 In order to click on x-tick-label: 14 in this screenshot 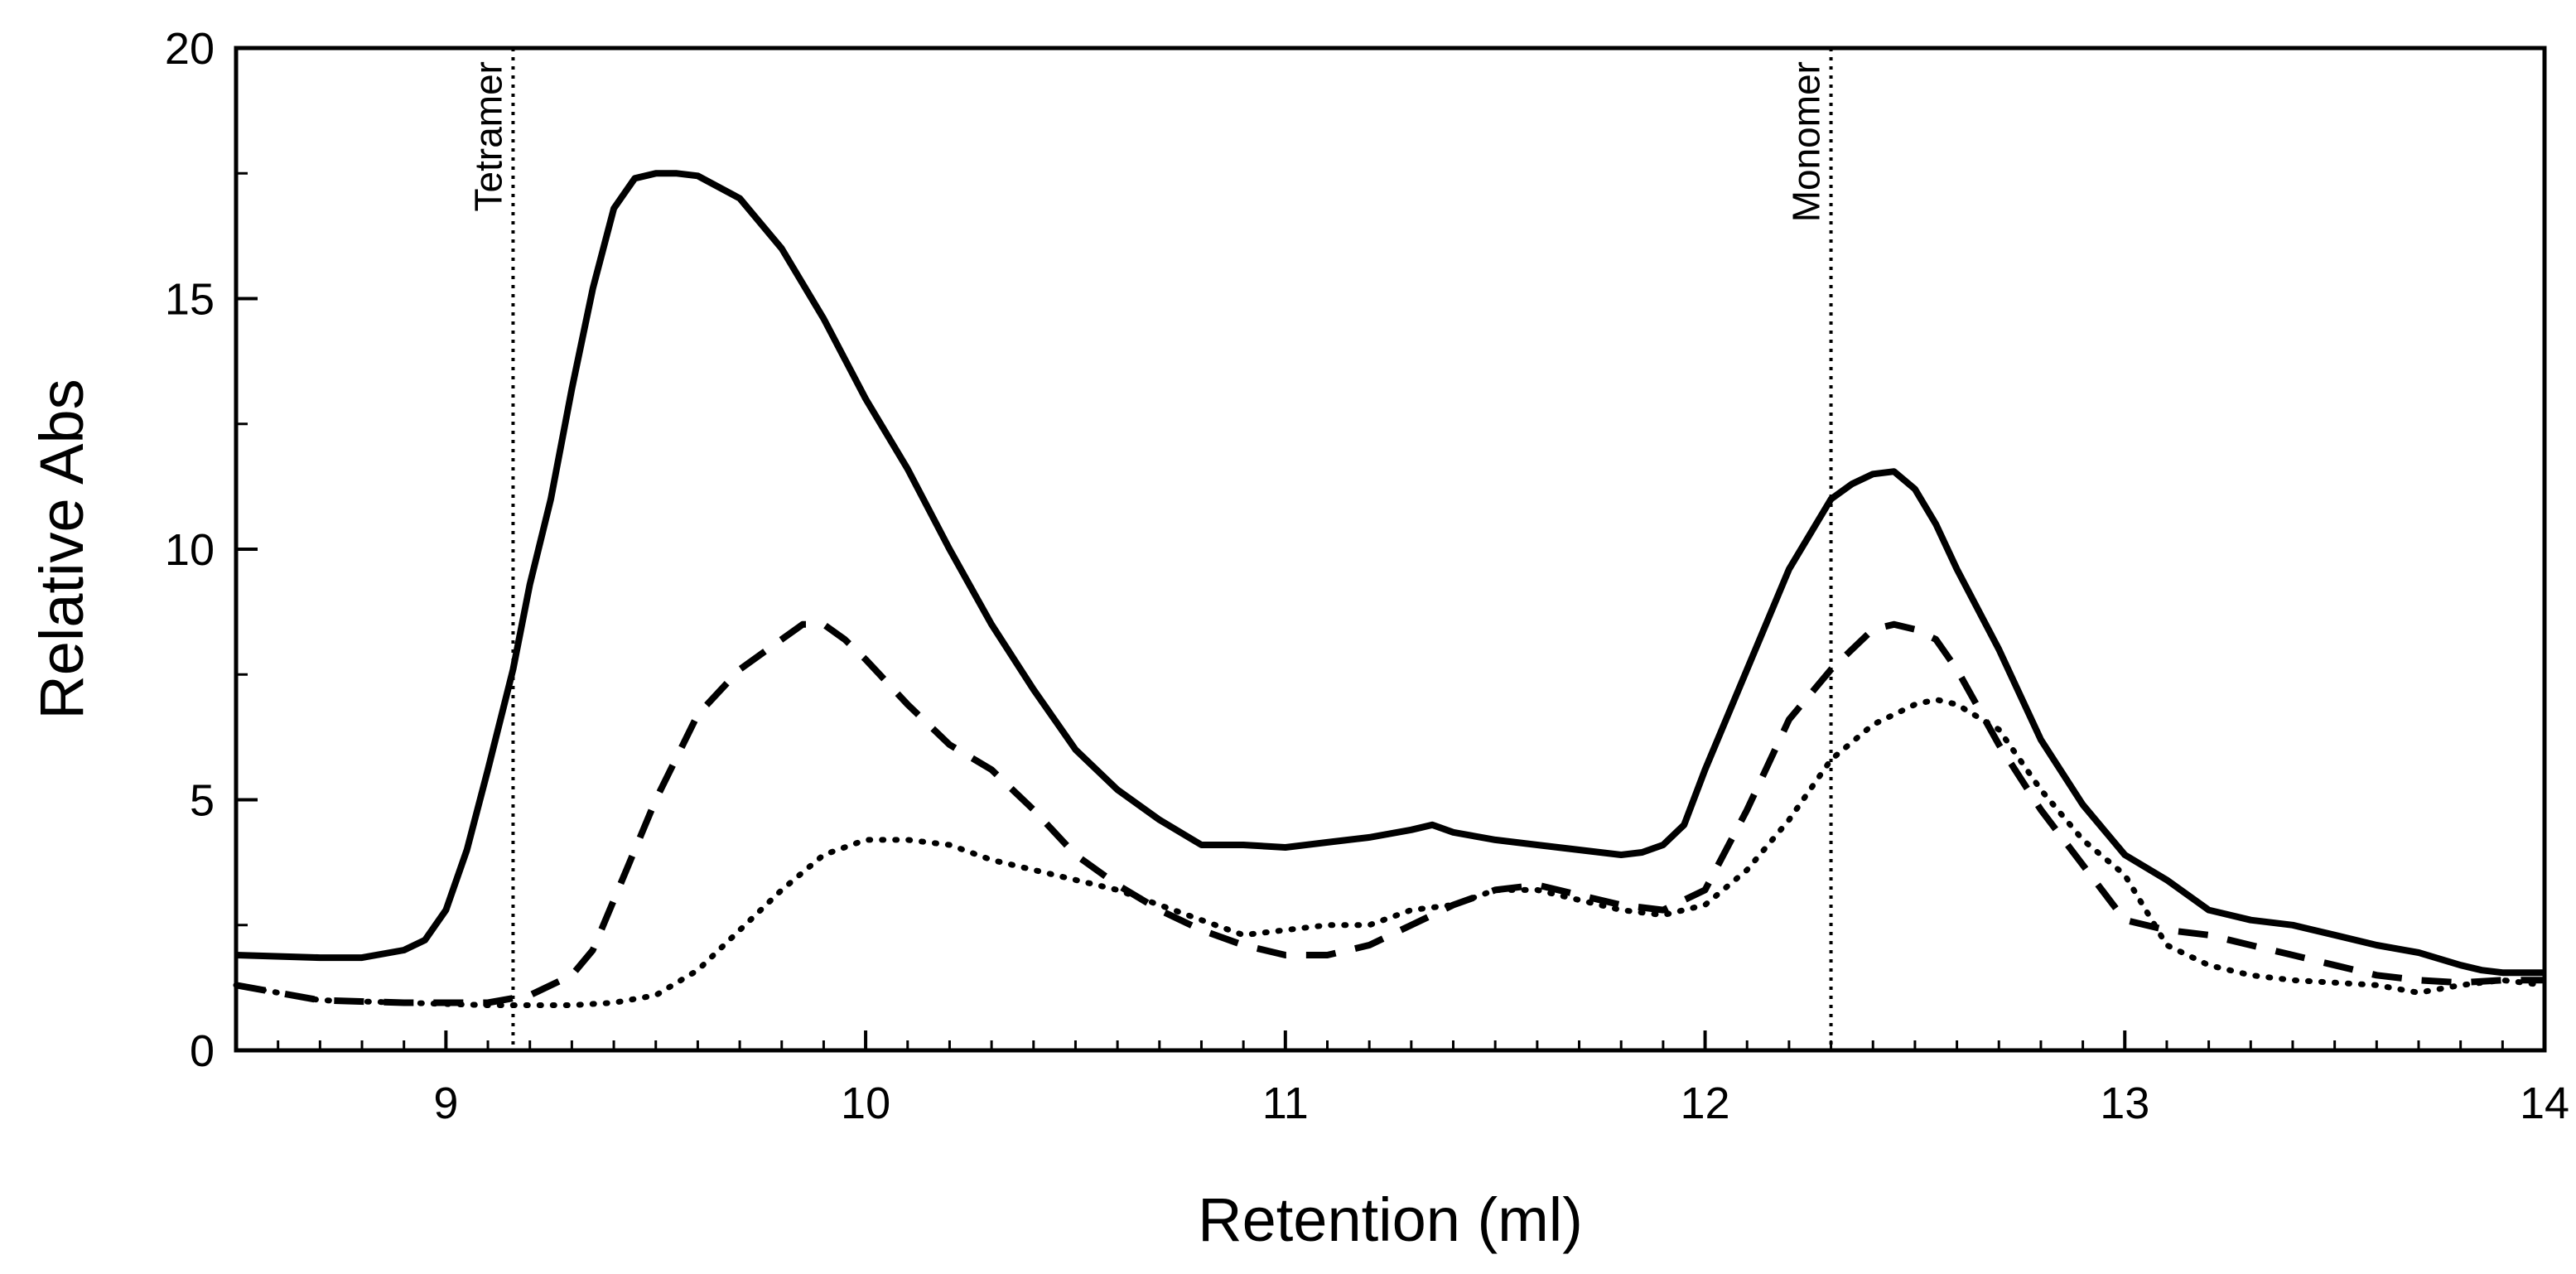, I will do `click(2544, 1104)`.